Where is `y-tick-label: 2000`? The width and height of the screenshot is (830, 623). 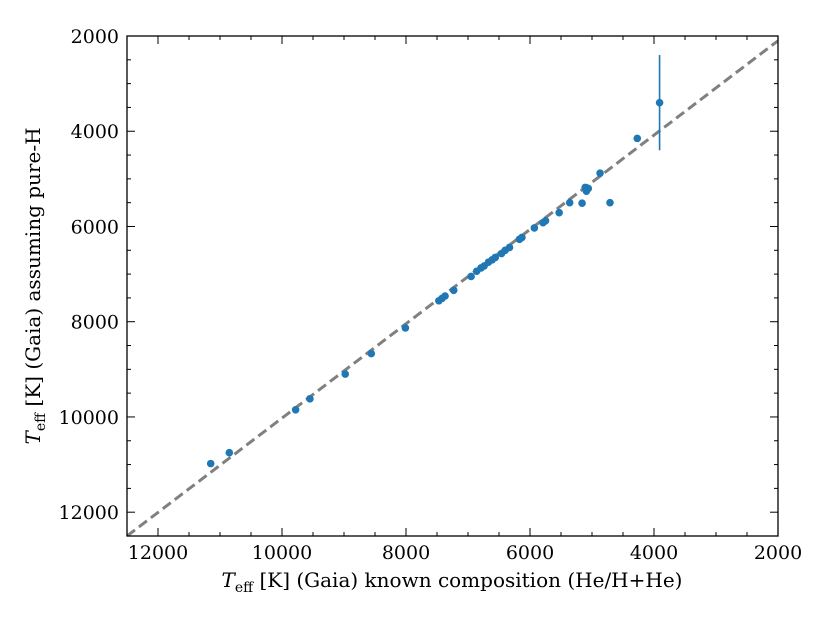
y-tick-label: 2000 is located at coordinates (95, 37).